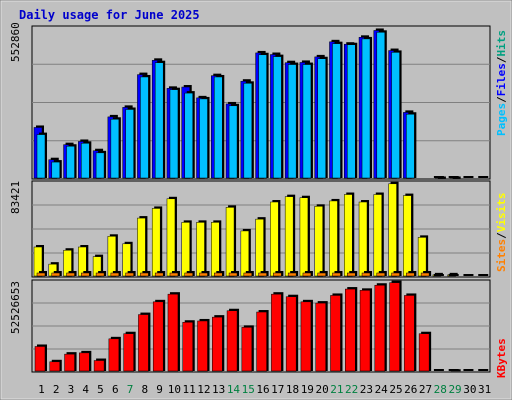 The height and width of the screenshot is (400, 512). Describe the element at coordinates (109, 15) in the screenshot. I see `chart-title: Daily usage for June 2025` at that location.